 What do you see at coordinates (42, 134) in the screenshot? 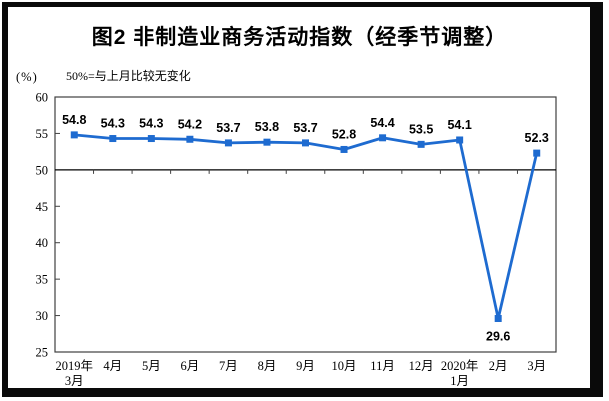
I see `y-axis-label: 55` at bounding box center [42, 134].